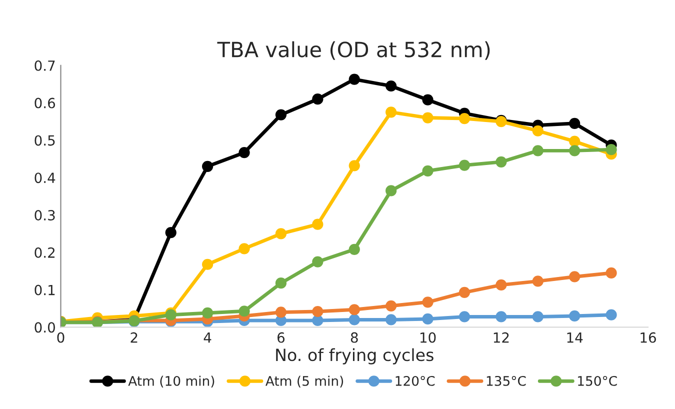 This screenshot has width=675, height=409. I want to click on x-tick-label: 0, so click(60, 337).